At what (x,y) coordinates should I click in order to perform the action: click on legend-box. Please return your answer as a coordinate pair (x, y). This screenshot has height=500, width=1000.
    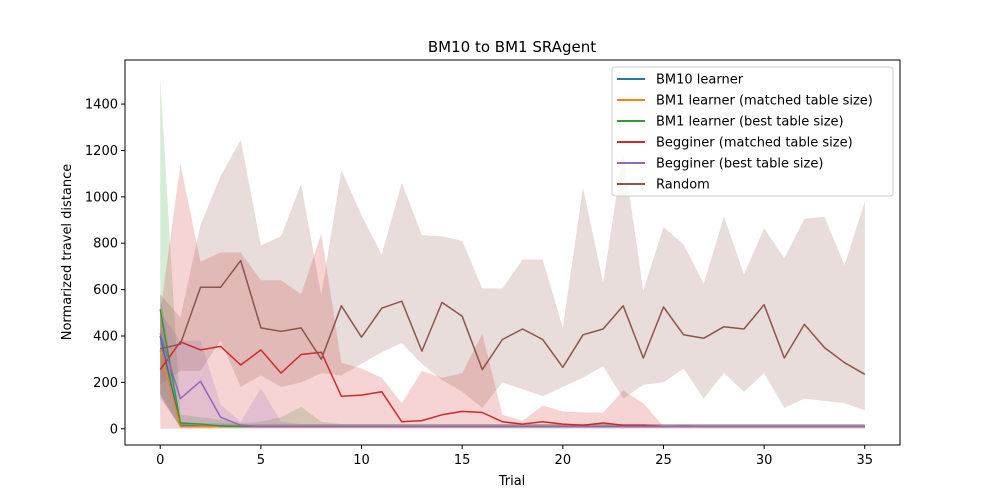
    Looking at the image, I should click on (752, 131).